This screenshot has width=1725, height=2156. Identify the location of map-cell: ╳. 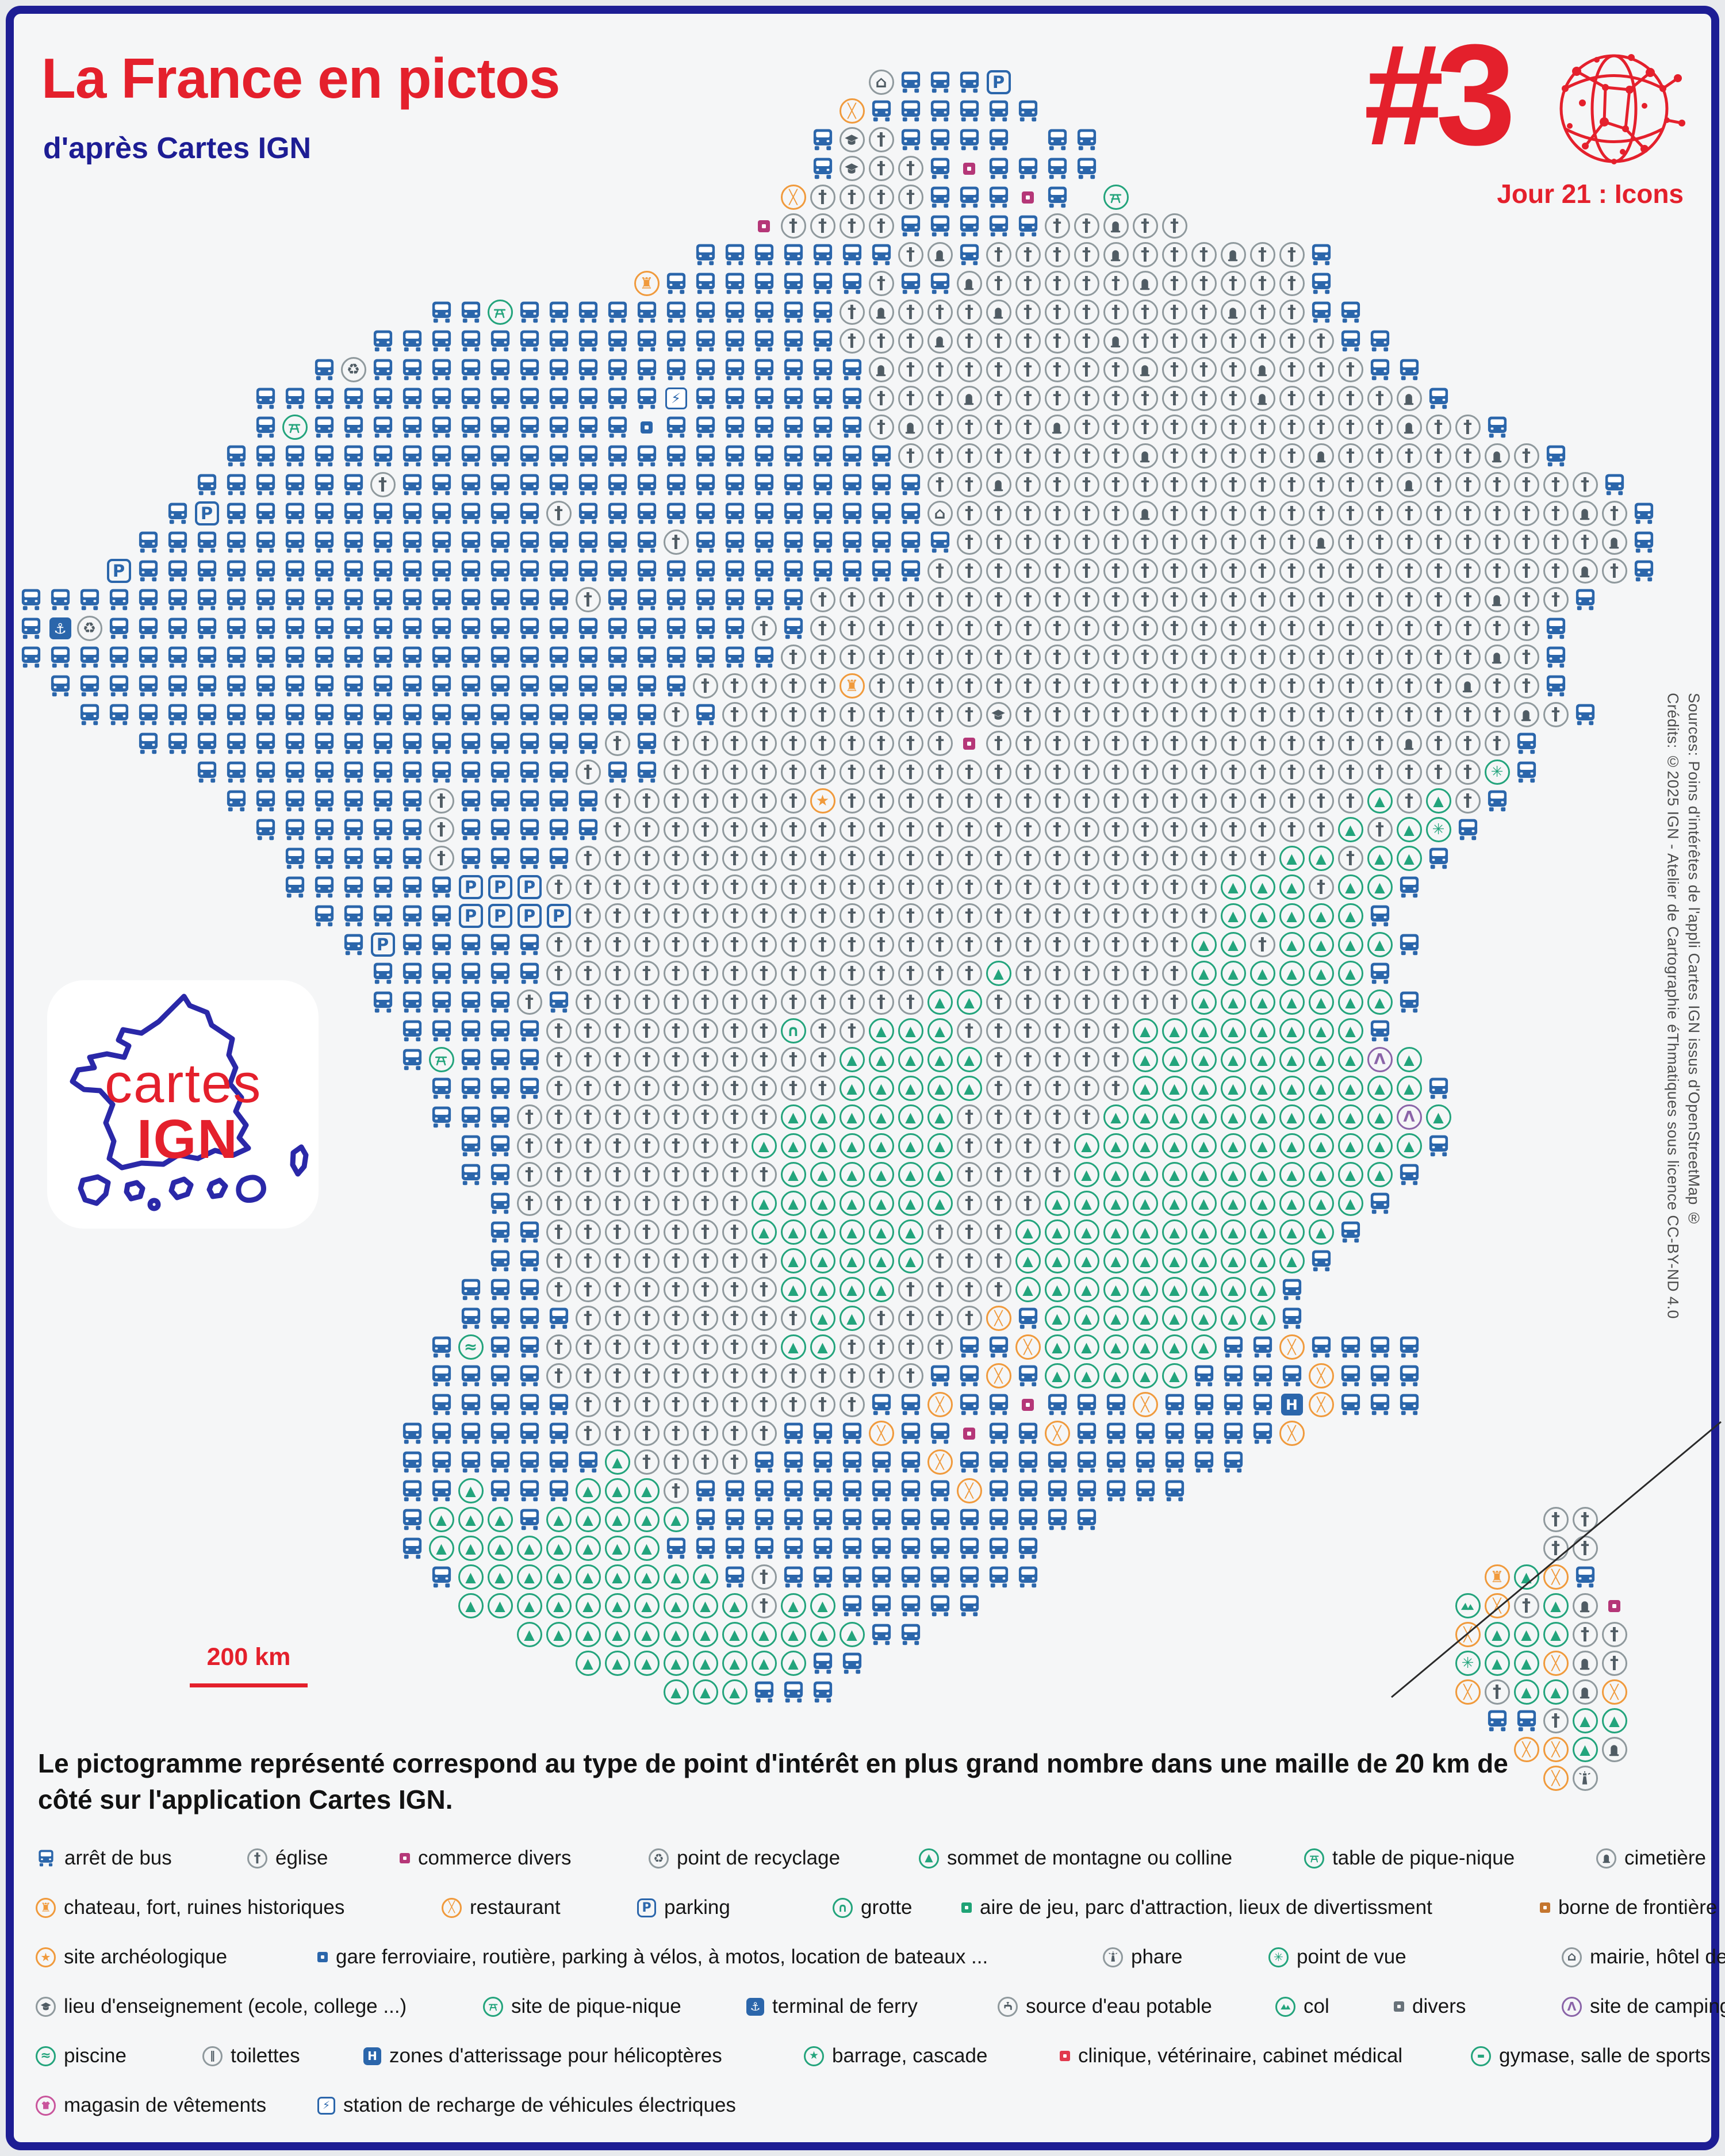
(1467, 1634).